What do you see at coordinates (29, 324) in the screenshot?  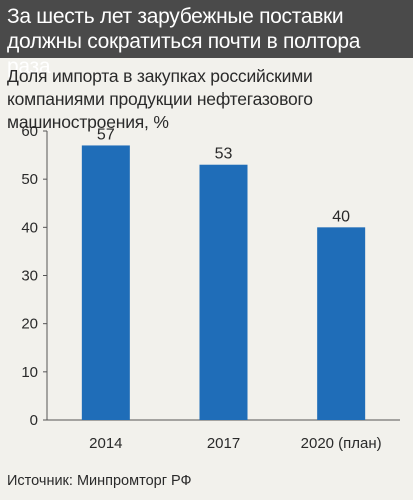 I see `y-tick-label: 20` at bounding box center [29, 324].